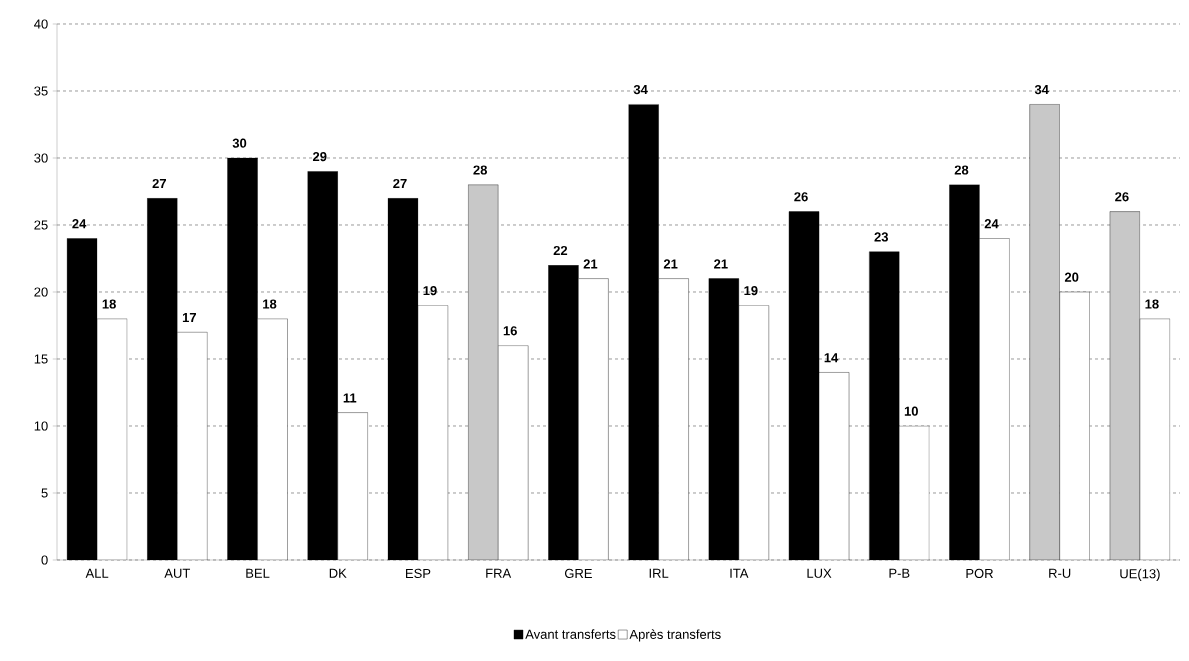 This screenshot has width=1189, height=661. Describe the element at coordinates (239, 143) in the screenshot. I see `data-label: 30` at that location.